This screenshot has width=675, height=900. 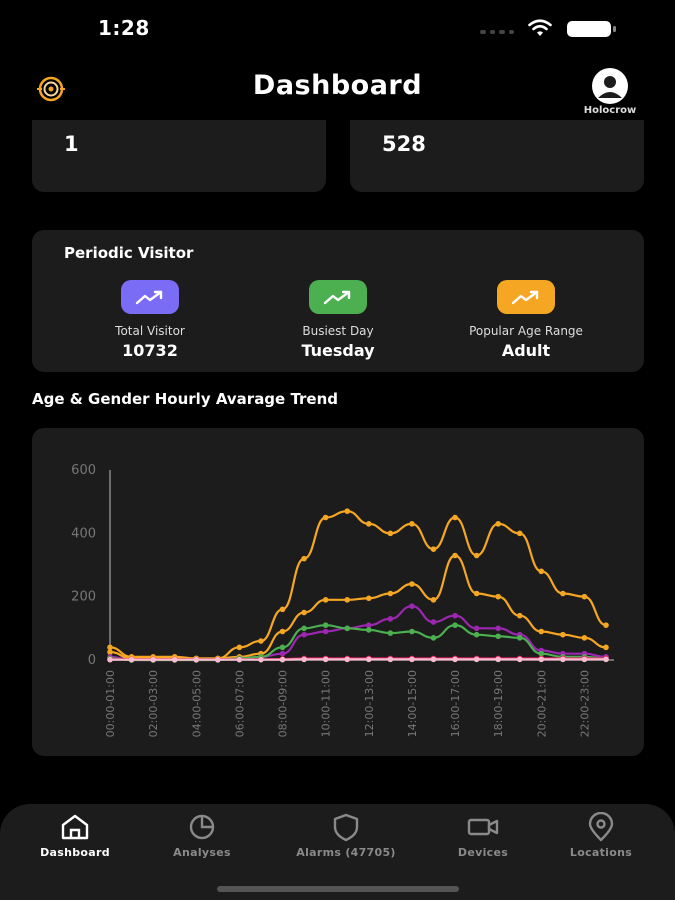 What do you see at coordinates (110, 703) in the screenshot?
I see `x-tick-label: 00:00-01:00` at bounding box center [110, 703].